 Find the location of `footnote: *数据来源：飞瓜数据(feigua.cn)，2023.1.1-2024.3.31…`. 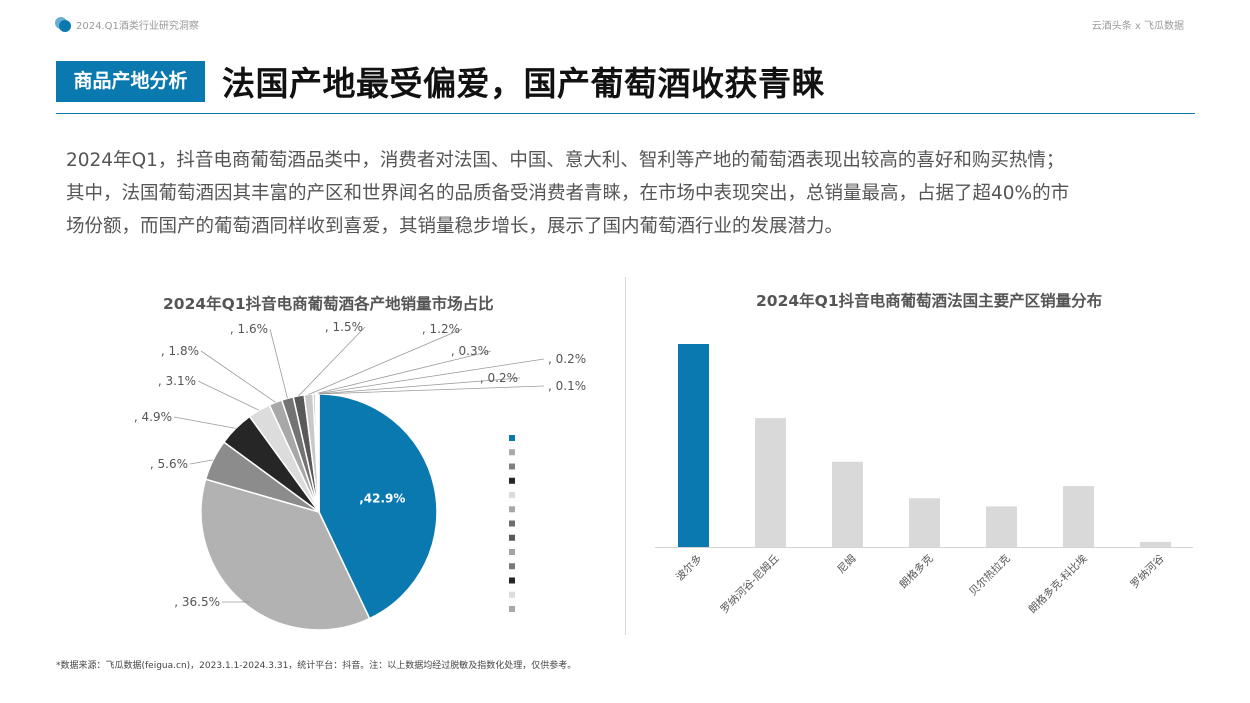

footnote: *数据来源：飞瓜数据(feigua.cn)，2023.1.1-2024.3.31… is located at coordinates (316, 666).